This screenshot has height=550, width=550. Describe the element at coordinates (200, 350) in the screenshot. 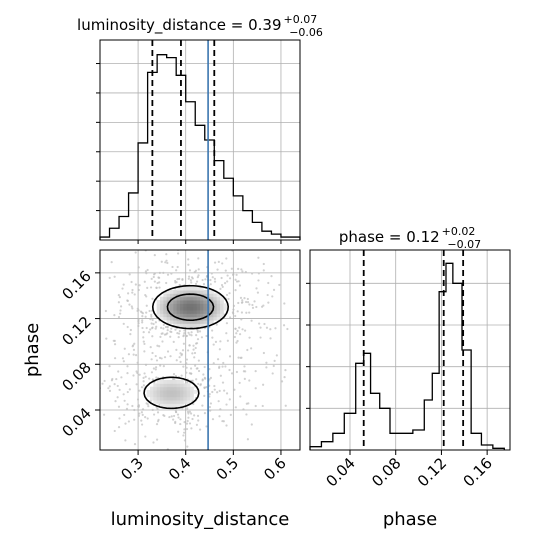

I see `joint-contour-grid` at that location.